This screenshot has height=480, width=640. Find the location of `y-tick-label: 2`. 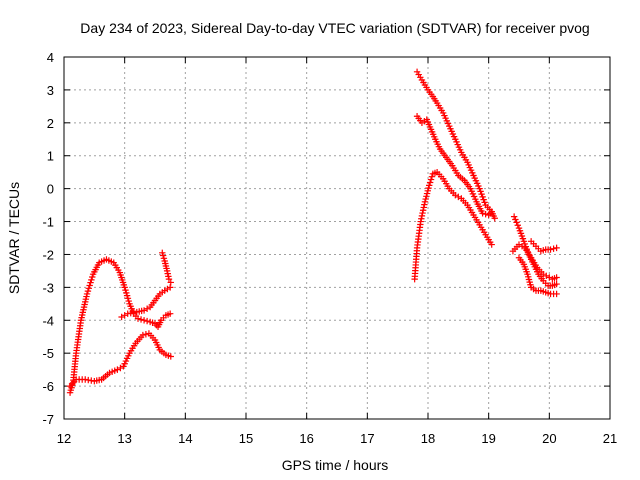

y-tick-label: 2 is located at coordinates (50, 123).